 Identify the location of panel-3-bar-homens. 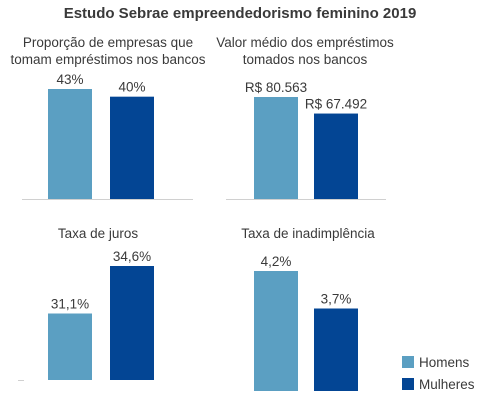
(70, 346).